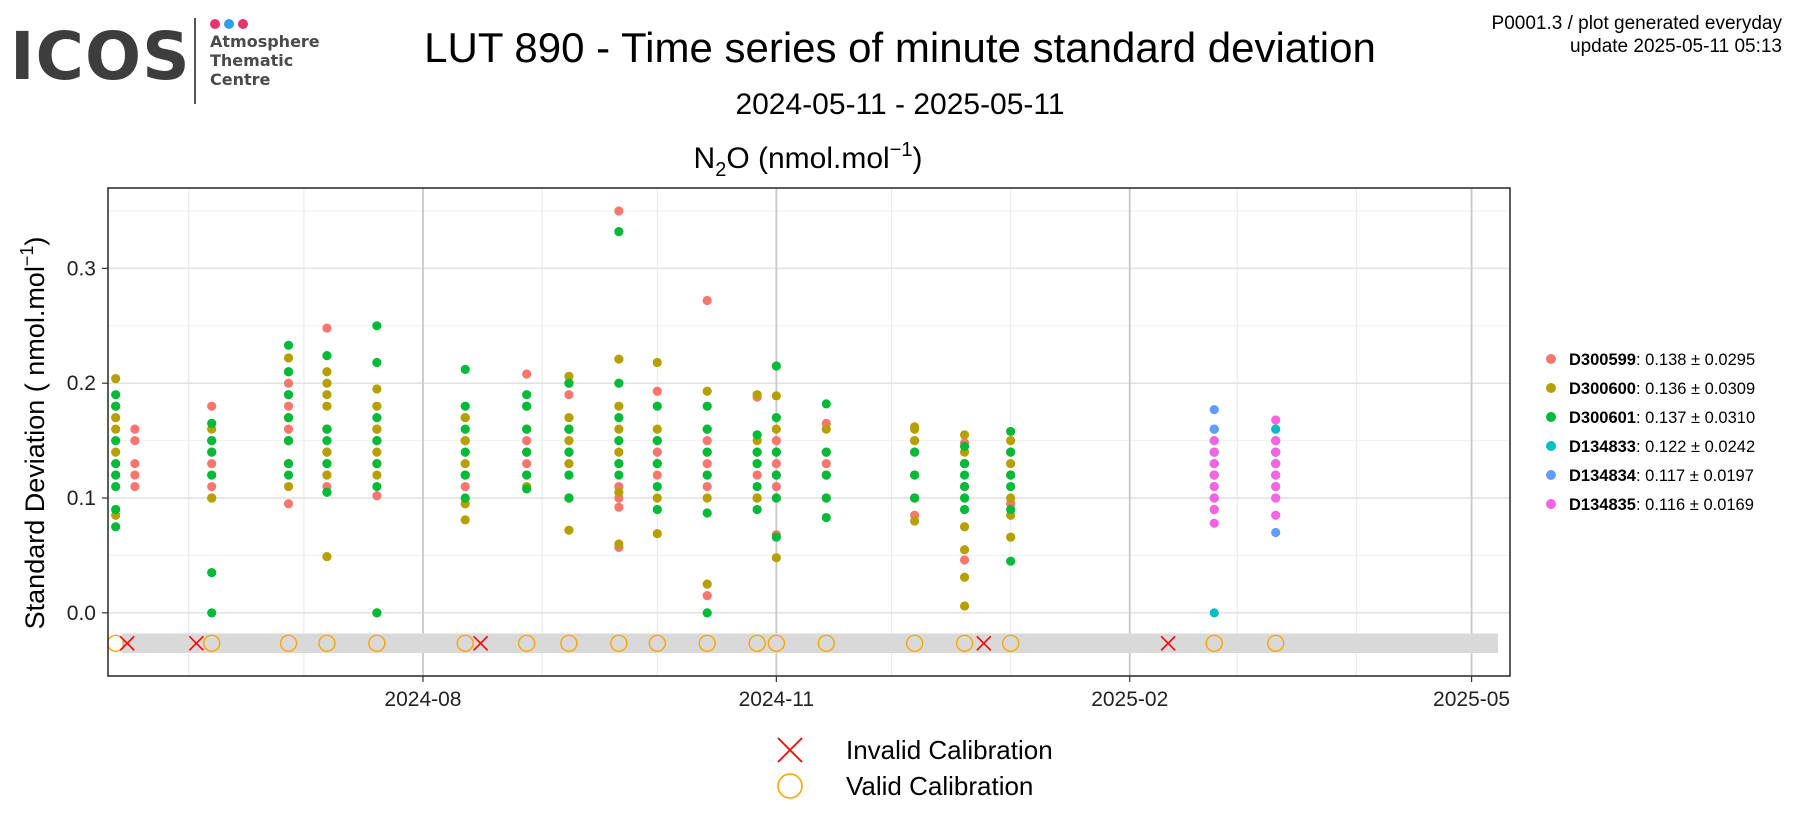 Image resolution: width=1800 pixels, height=825 pixels. I want to click on y-axis-label: Standard Deviation ( nmol.mol−1), so click(33, 433).